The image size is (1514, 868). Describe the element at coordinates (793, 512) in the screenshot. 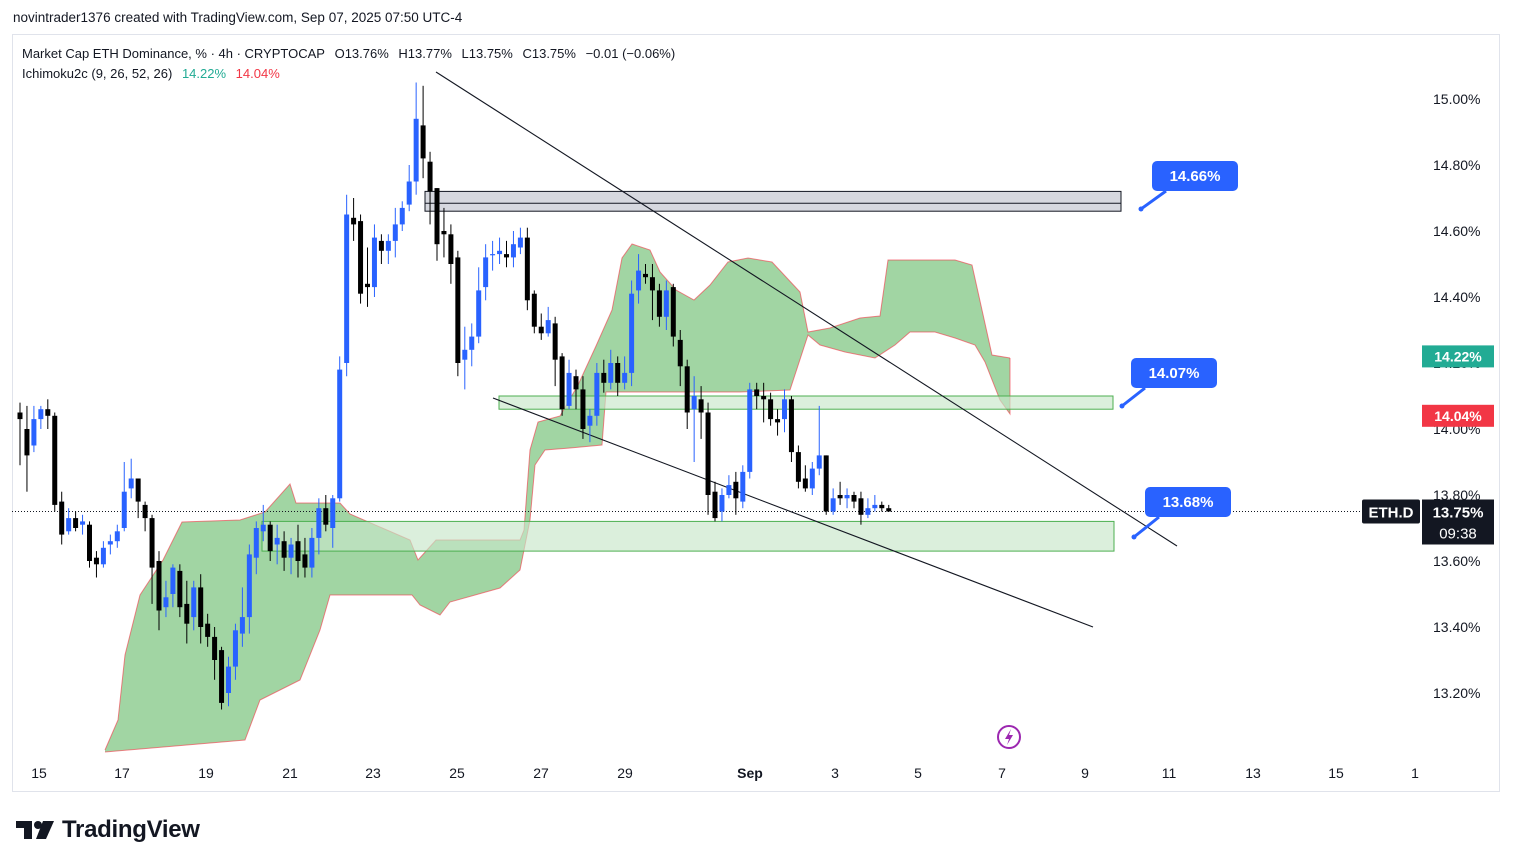

I see `lower-trendline` at that location.